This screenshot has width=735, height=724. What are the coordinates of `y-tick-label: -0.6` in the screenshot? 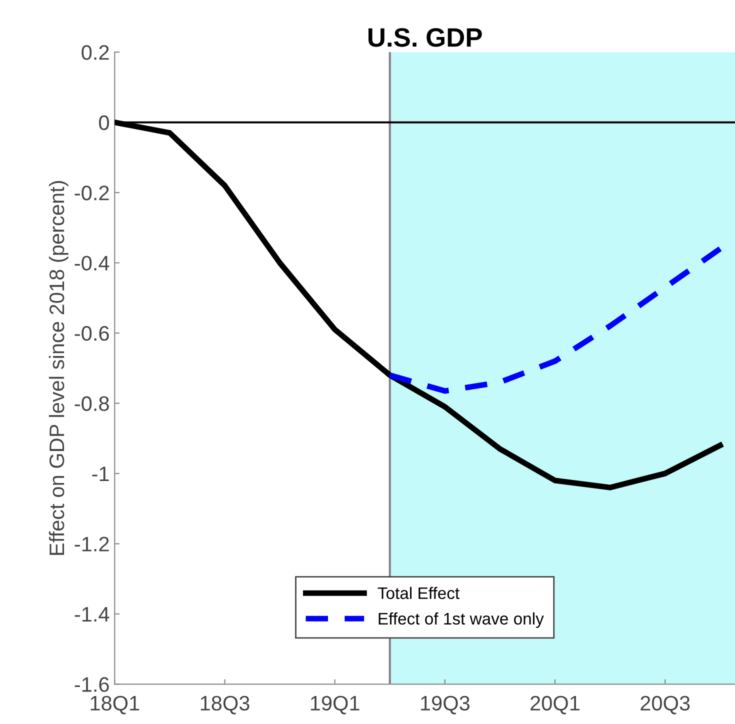 It's located at (91, 333).